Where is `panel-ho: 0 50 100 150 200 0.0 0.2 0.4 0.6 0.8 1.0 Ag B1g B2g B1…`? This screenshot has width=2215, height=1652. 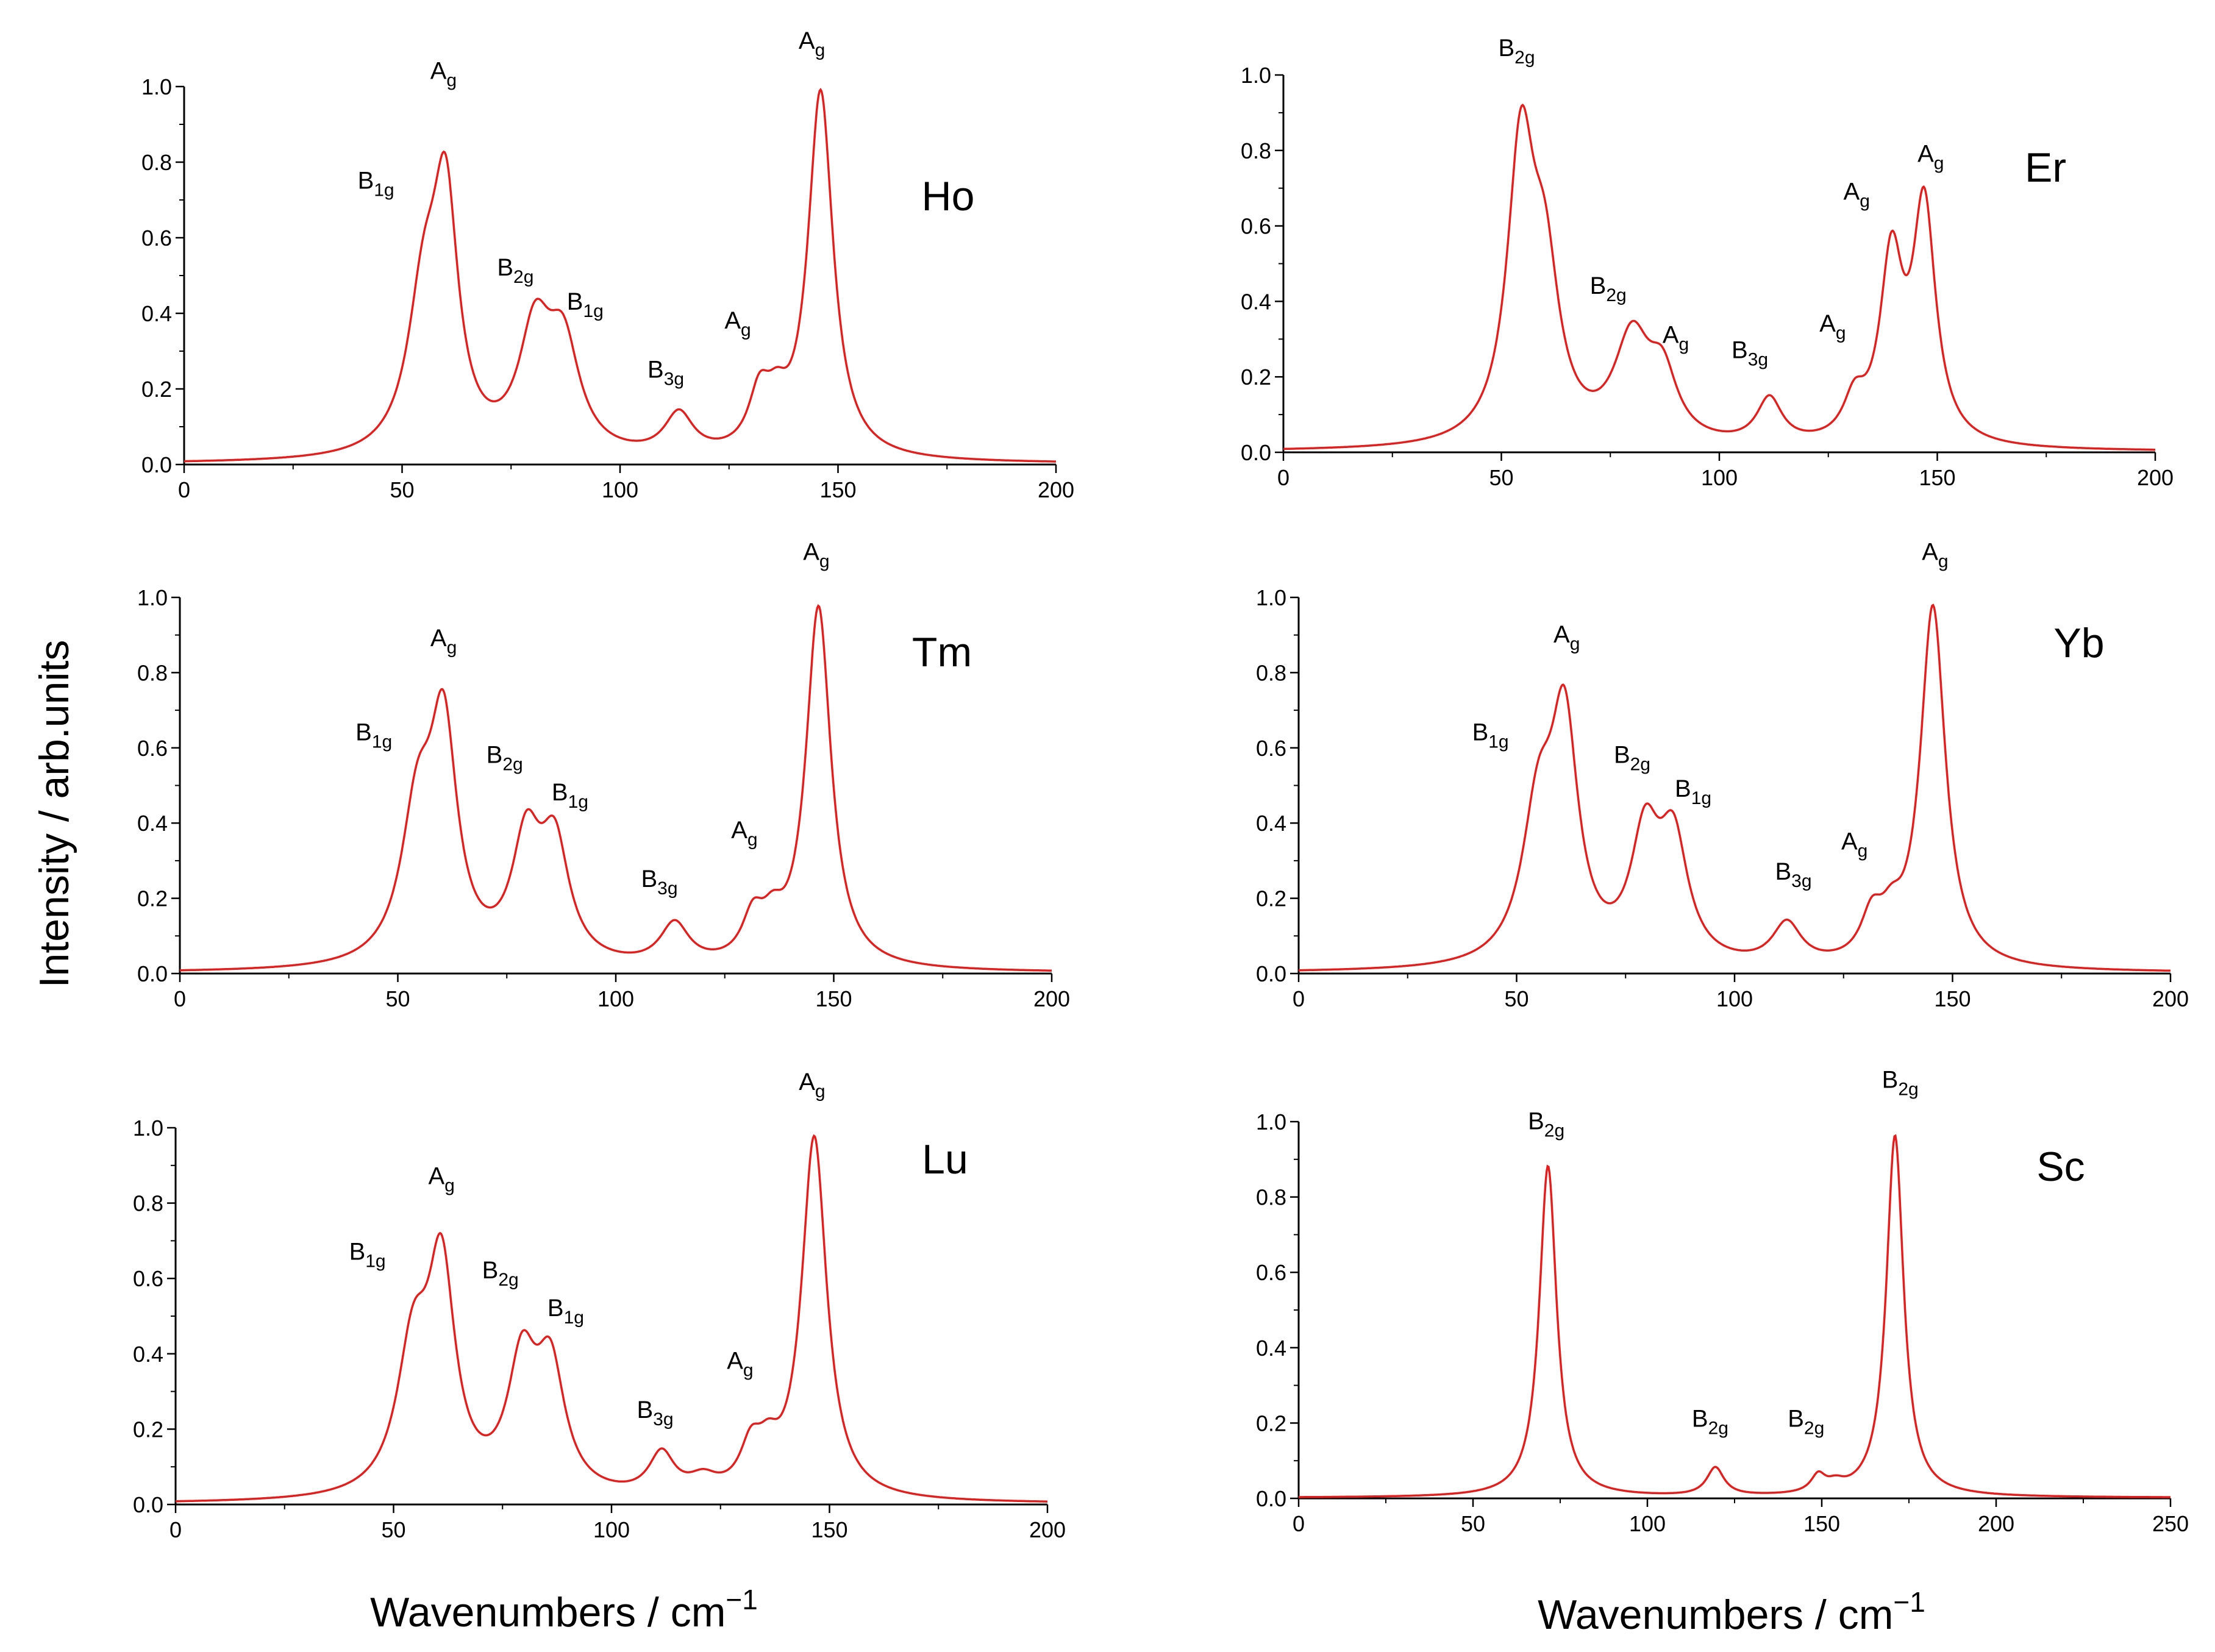 panel-ho: 0 50 100 150 200 0.0 0.2 0.4 0.6 0.8 1.0 Ag B1g B2g B1… is located at coordinates (607, 264).